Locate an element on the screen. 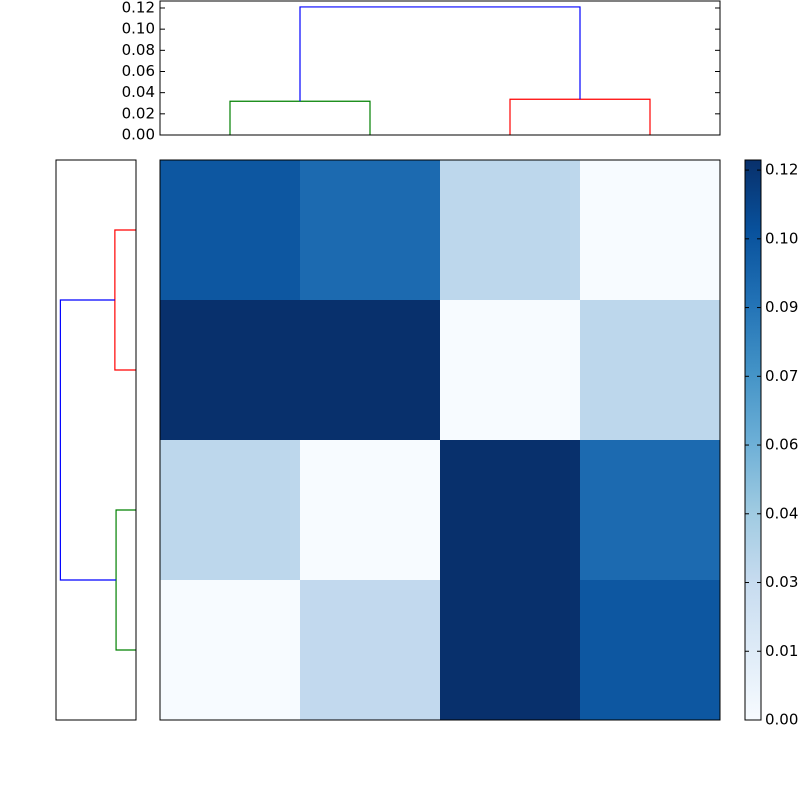  y-tick-label: 0.04 is located at coordinates (138, 92).